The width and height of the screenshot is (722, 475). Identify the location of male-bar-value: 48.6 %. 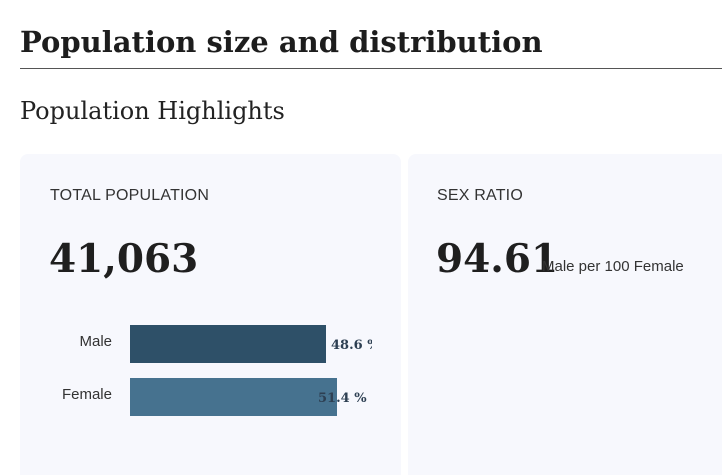
(351, 345).